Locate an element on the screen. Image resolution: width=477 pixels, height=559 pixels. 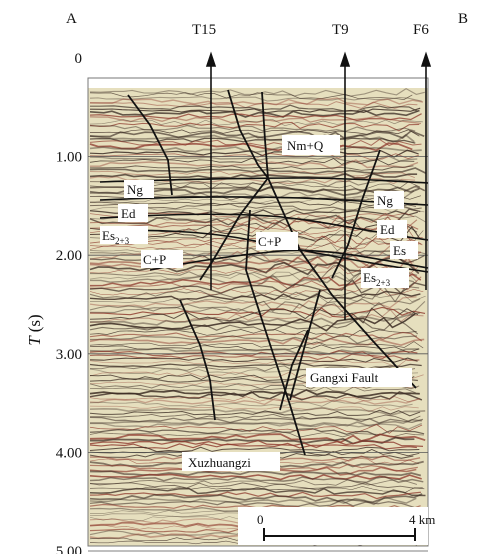
fault-gangxi-branch is located at coordinates (294, 370).